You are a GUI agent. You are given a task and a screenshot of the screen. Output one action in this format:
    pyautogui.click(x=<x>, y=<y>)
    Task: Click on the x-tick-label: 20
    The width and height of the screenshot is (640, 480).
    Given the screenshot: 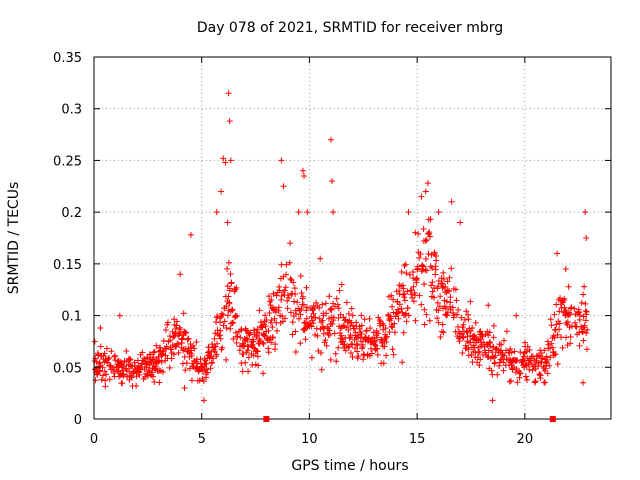 What is the action you would take?
    pyautogui.click(x=525, y=439)
    